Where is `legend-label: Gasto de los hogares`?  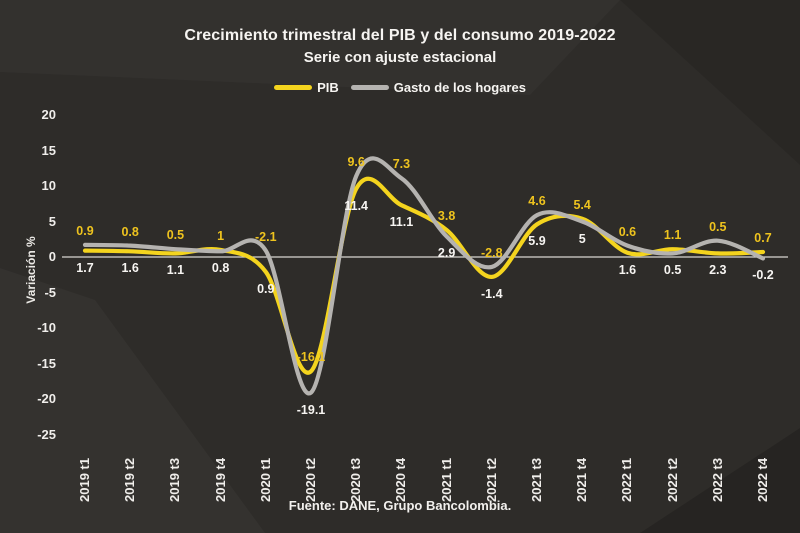
legend-label: Gasto de los hogares is located at coordinates (459, 87).